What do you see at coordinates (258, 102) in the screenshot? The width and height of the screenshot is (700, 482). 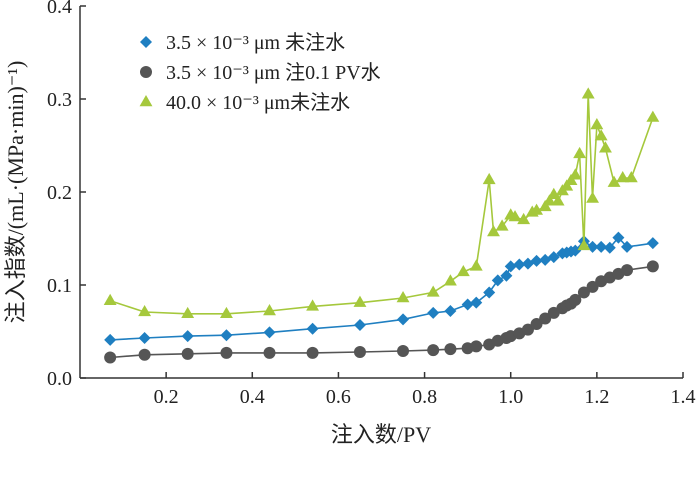 I see `legend-label: 40.0 × 10⁻³ μm未注水` at bounding box center [258, 102].